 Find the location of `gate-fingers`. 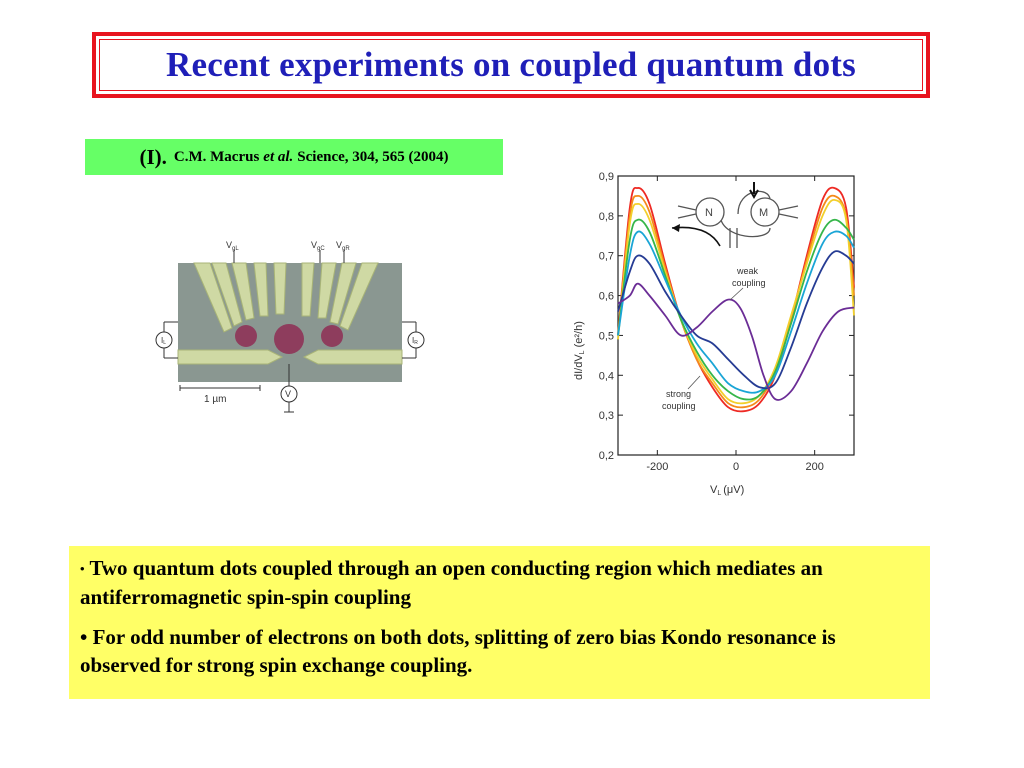

gate-fingers is located at coordinates (286, 297).